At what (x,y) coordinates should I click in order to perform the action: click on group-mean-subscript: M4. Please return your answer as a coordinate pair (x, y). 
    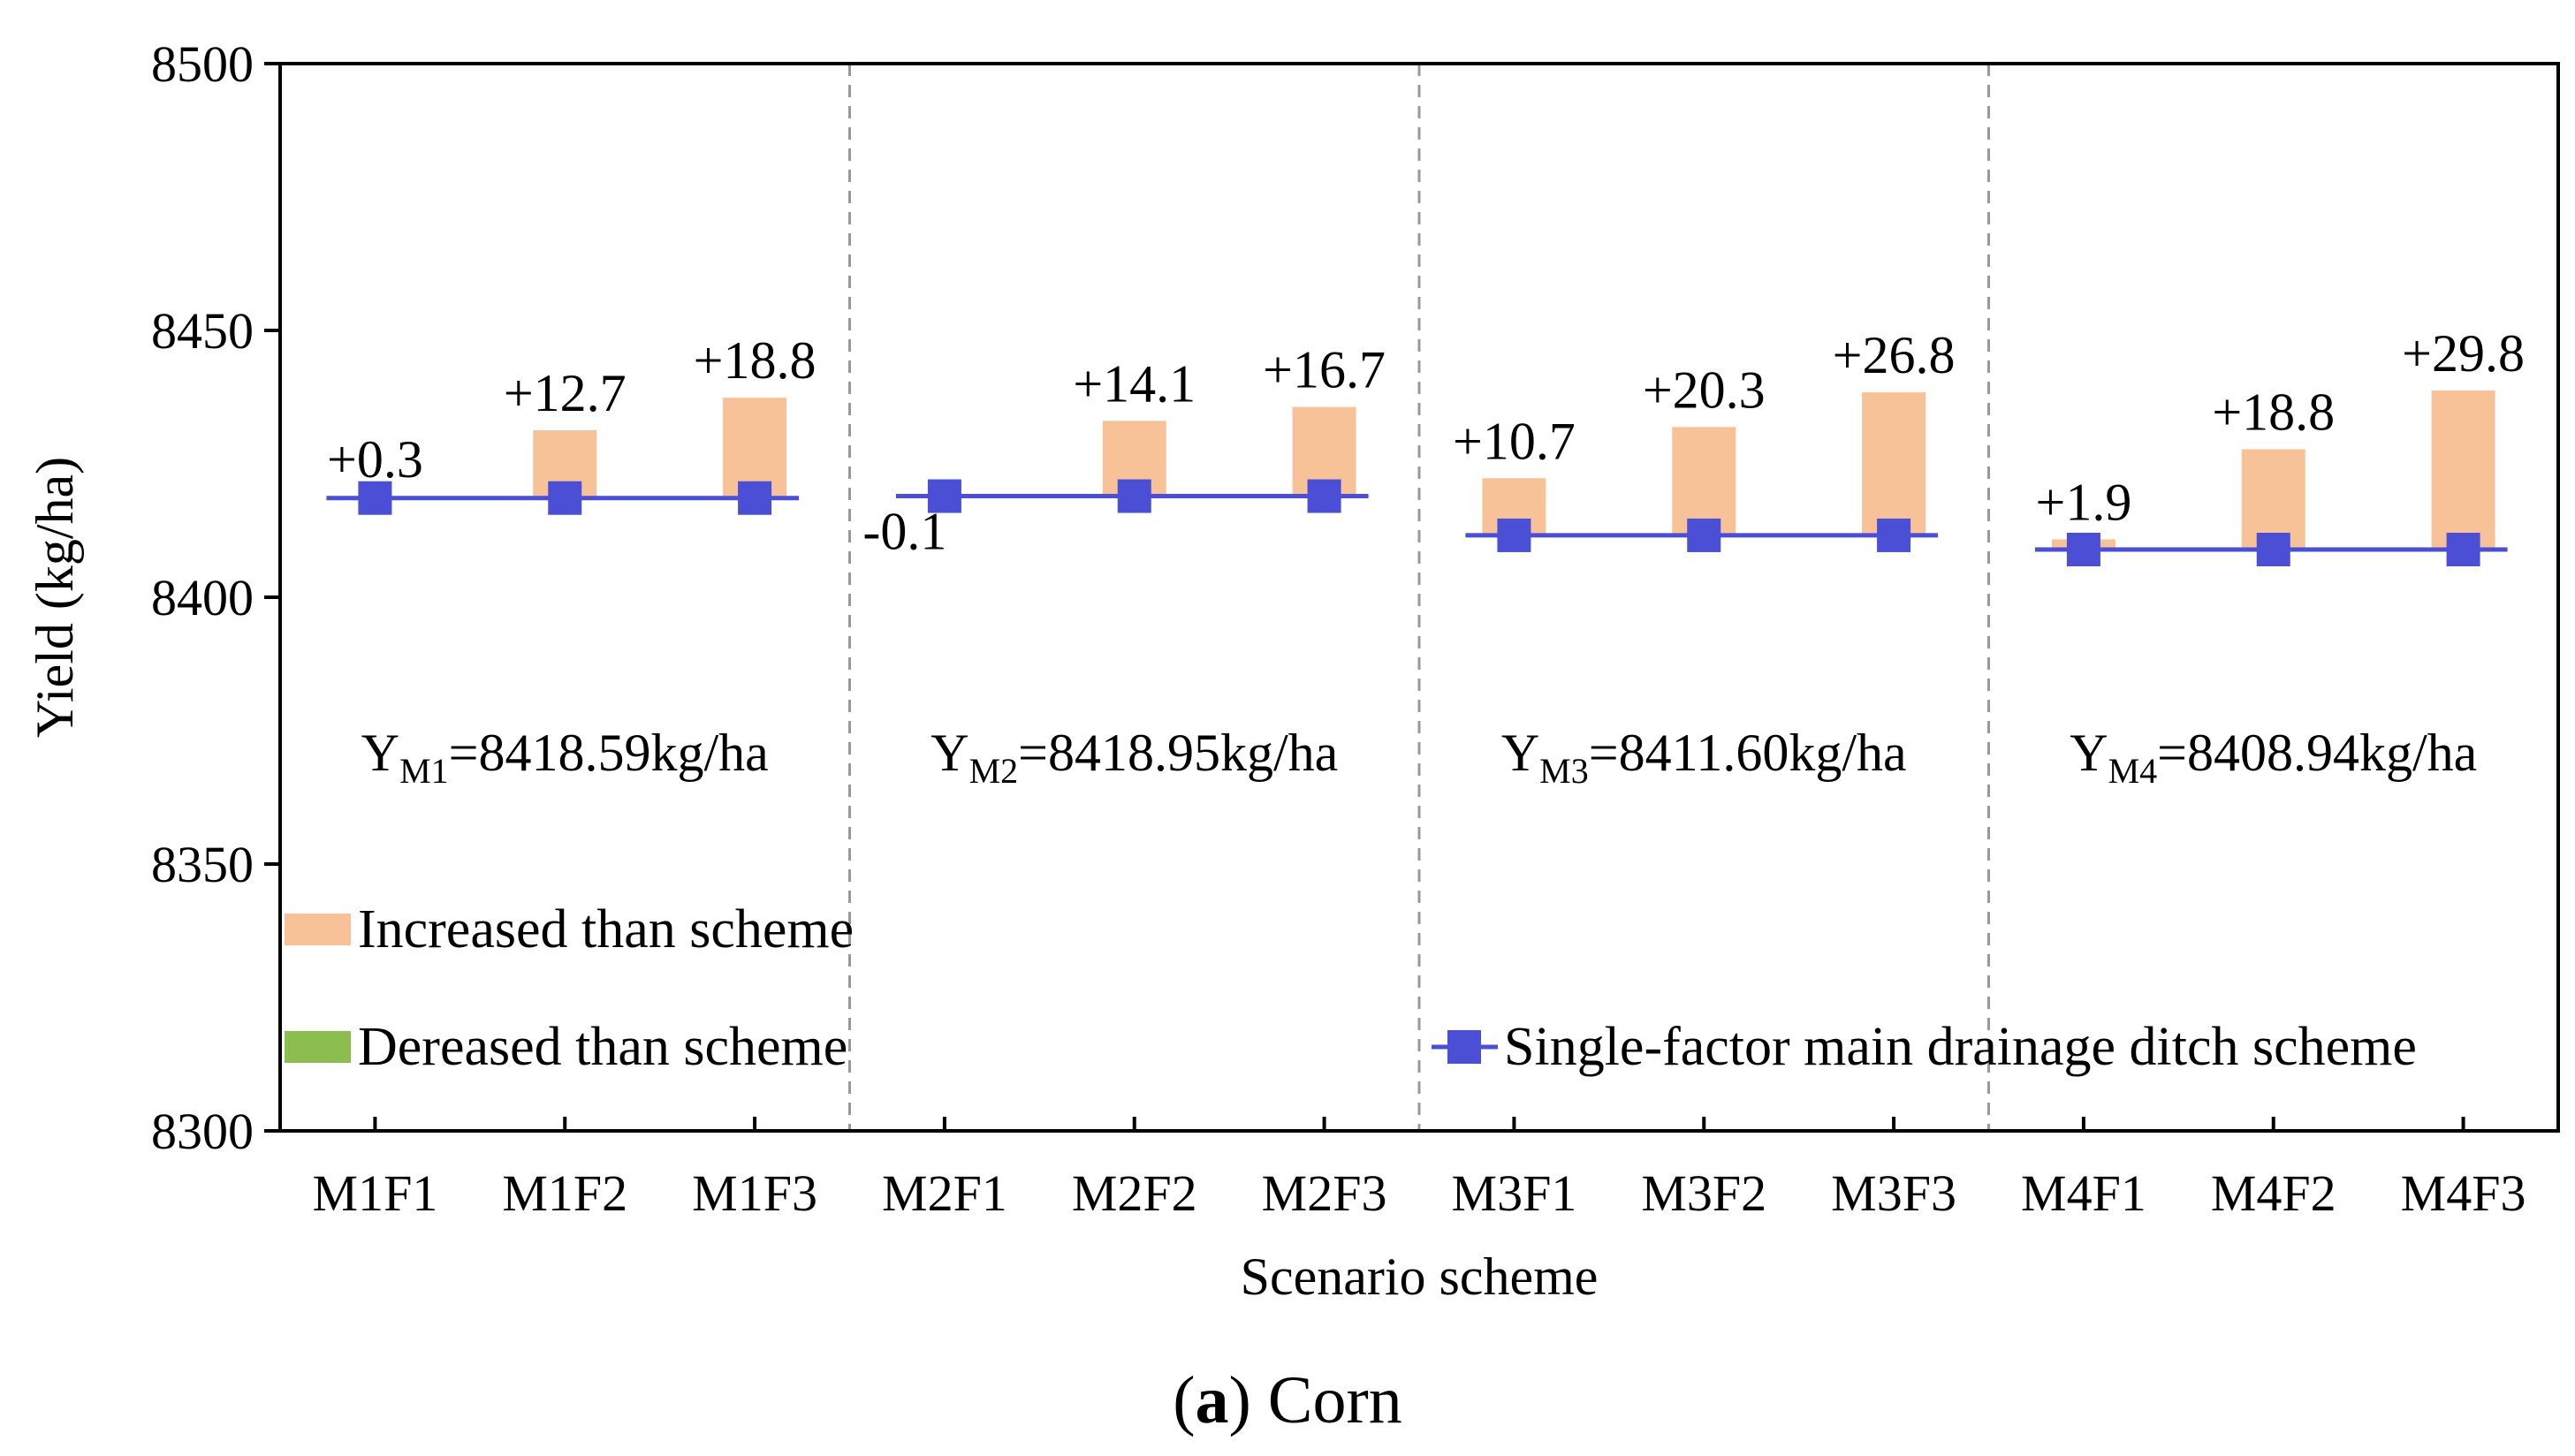
    Looking at the image, I should click on (2133, 771).